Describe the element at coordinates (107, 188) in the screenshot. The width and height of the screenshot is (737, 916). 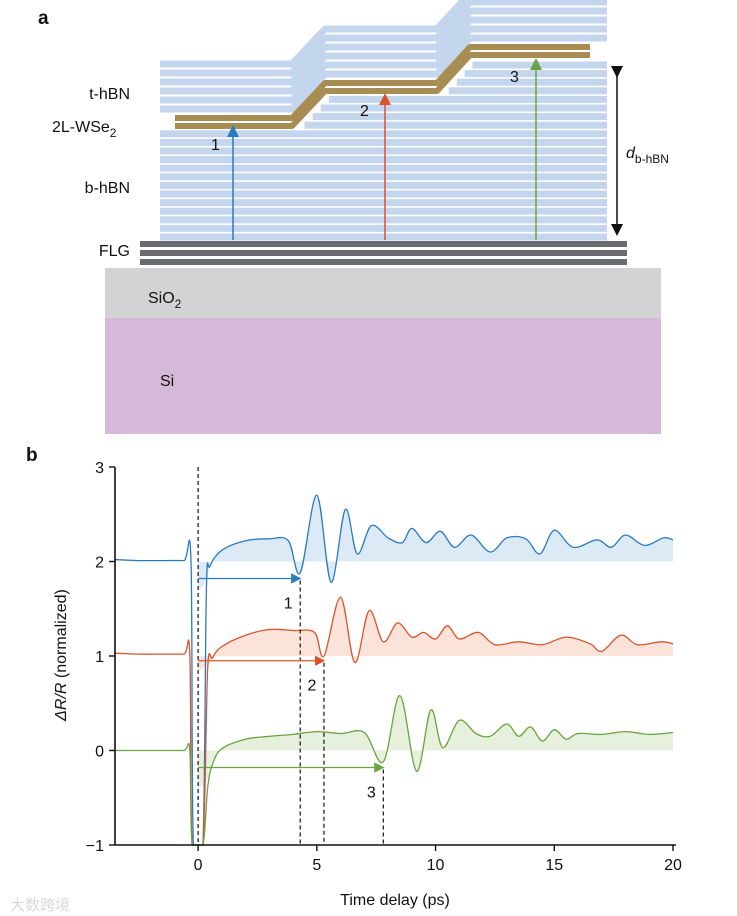
I see `b-hbn-label: b-hBN` at that location.